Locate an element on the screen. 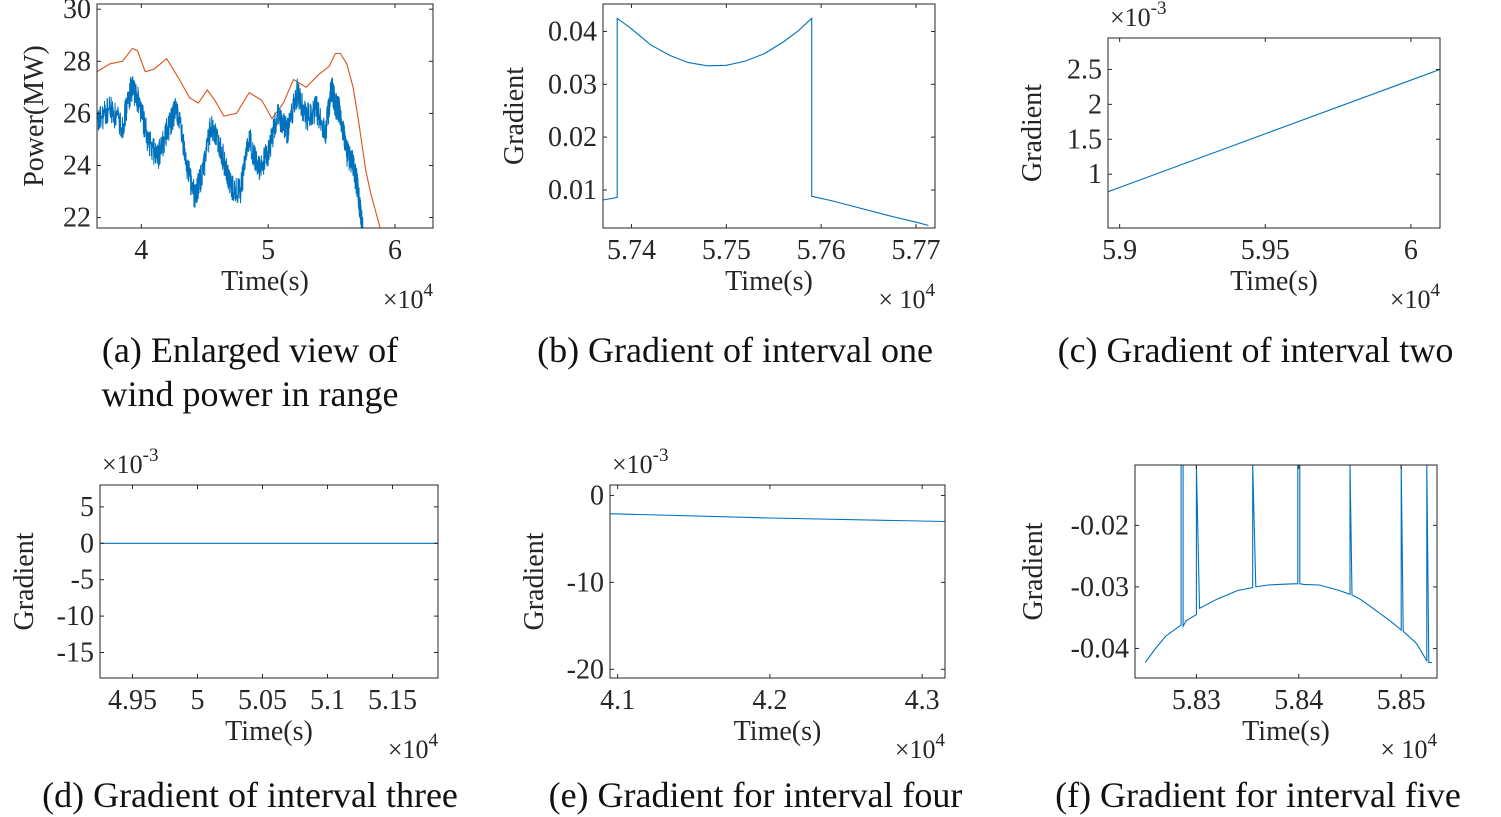 This screenshot has height=817, width=1501. x-multiplier-exp-c: 4 is located at coordinates (1436, 290).